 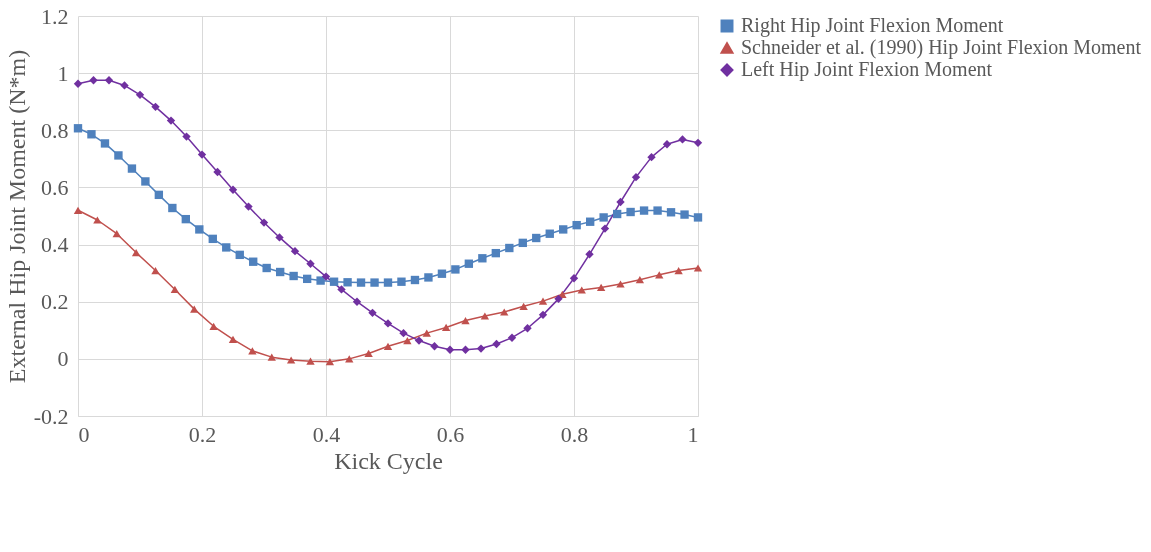 I want to click on y-axis-title: External Hip Joint Moment (N*m), so click(x=16, y=216).